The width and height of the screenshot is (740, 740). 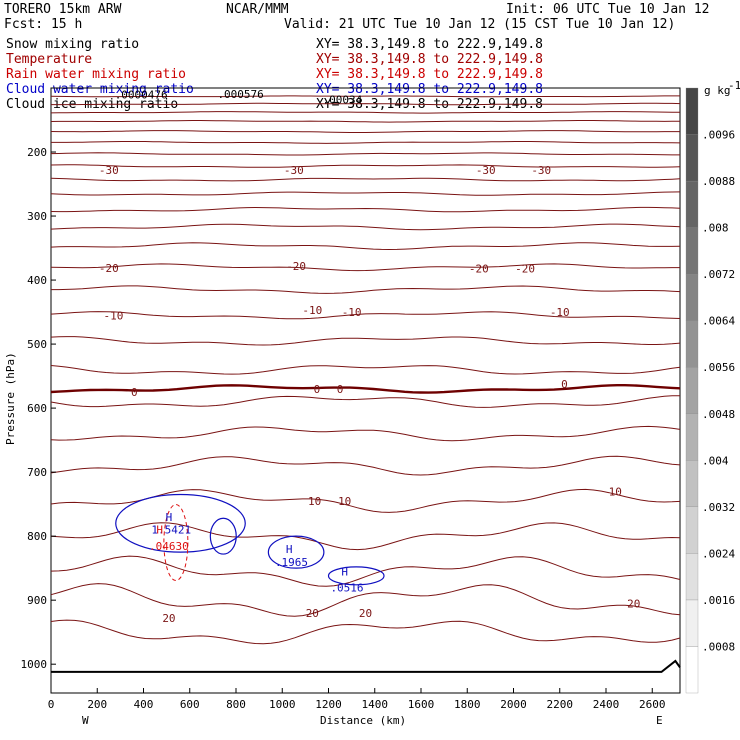 What do you see at coordinates (659, 720) in the screenshot?
I see `east-endpoint: E` at bounding box center [659, 720].